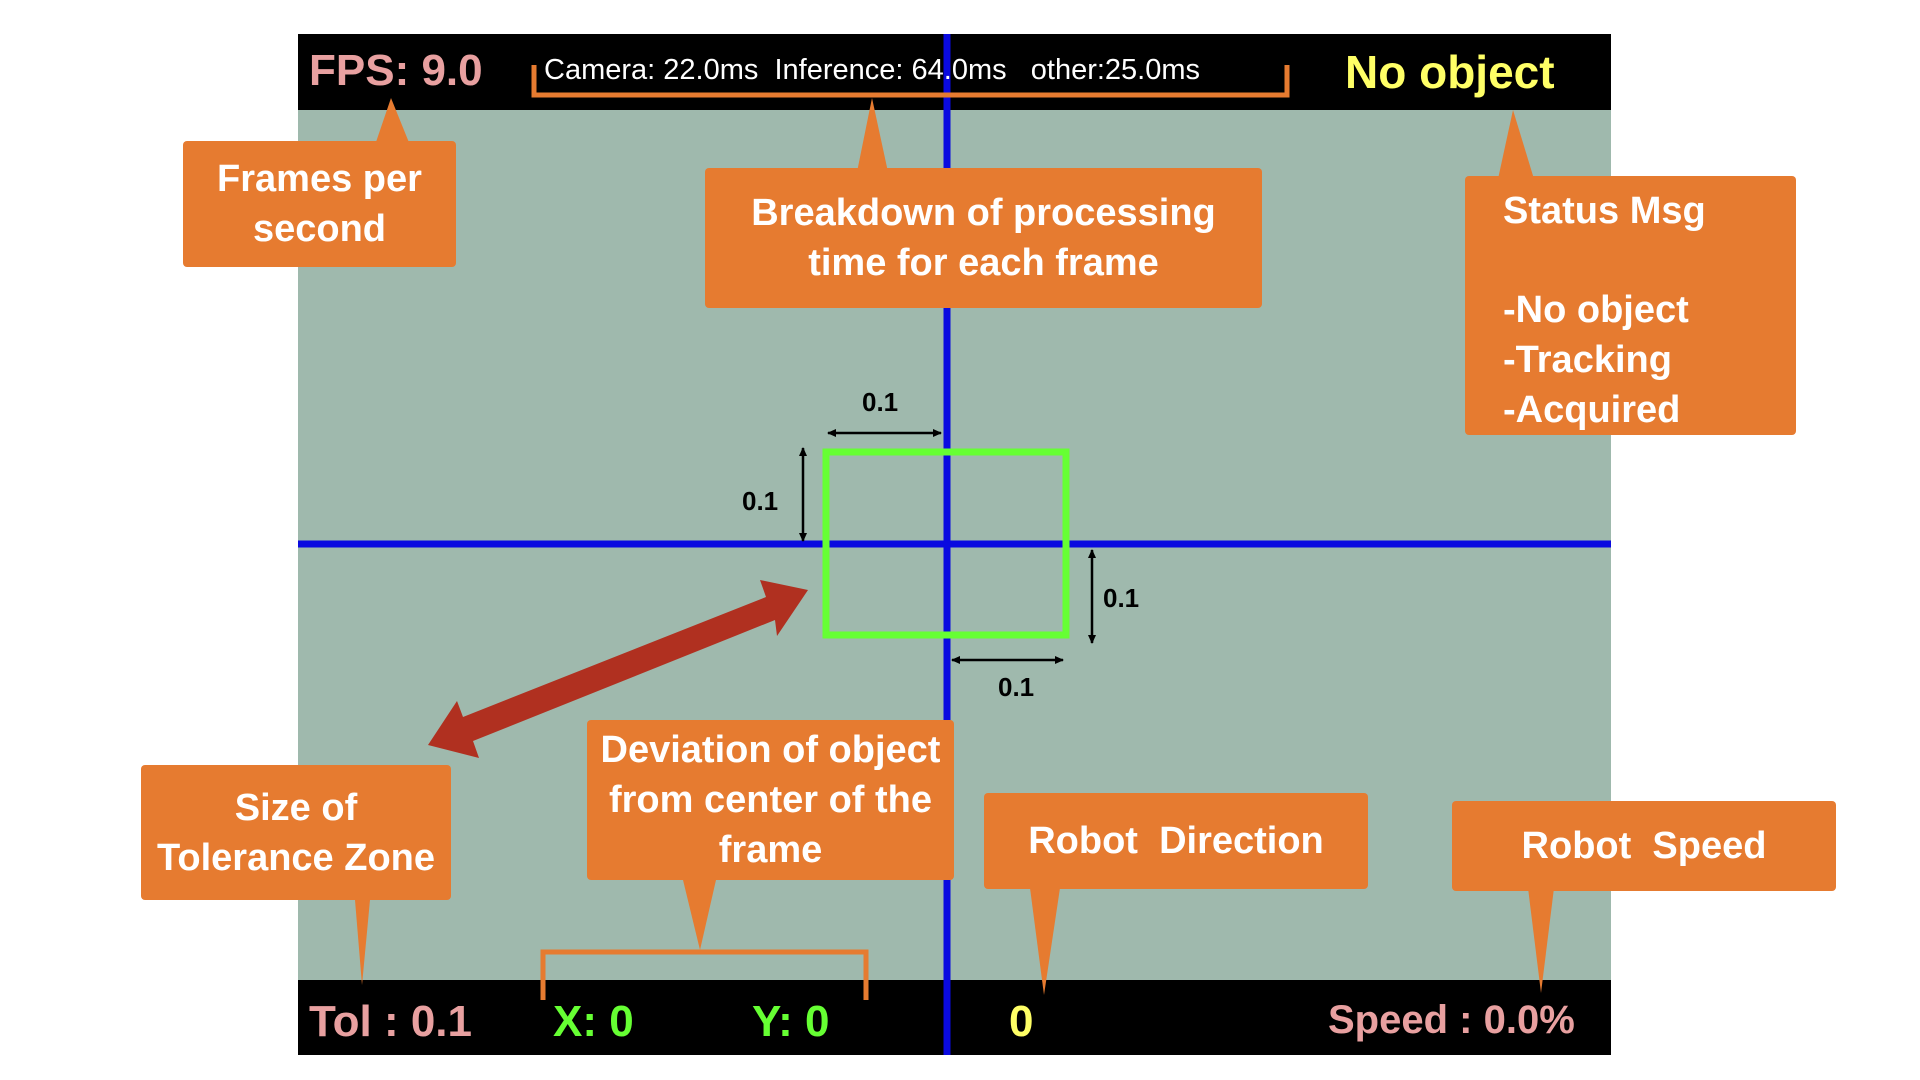  Describe the element at coordinates (1451, 1020) in the screenshot. I see `speed-readout: Speed : 0.0%` at that location.